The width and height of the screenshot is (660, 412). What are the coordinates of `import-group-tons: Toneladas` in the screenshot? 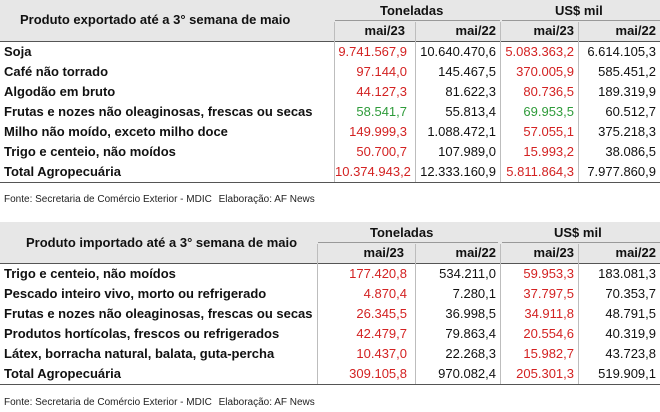 It's located at (402, 232).